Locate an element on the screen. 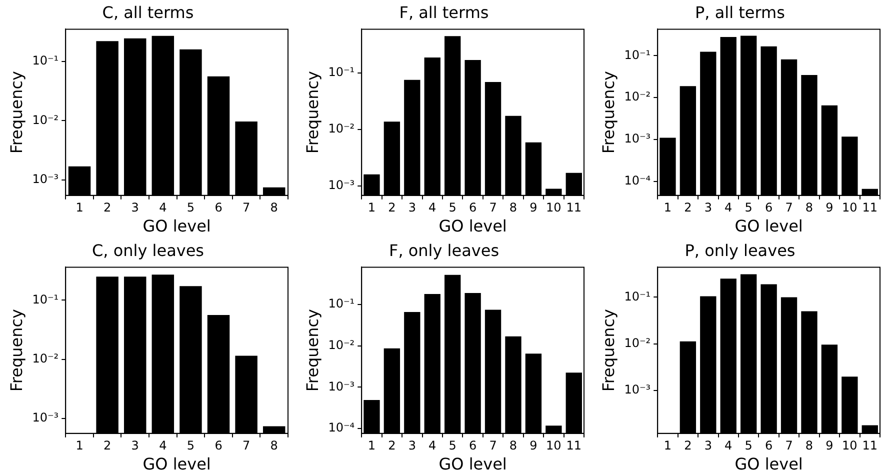 This screenshot has height=475, width=888. chart-title: F, all terms is located at coordinates (444, 12).